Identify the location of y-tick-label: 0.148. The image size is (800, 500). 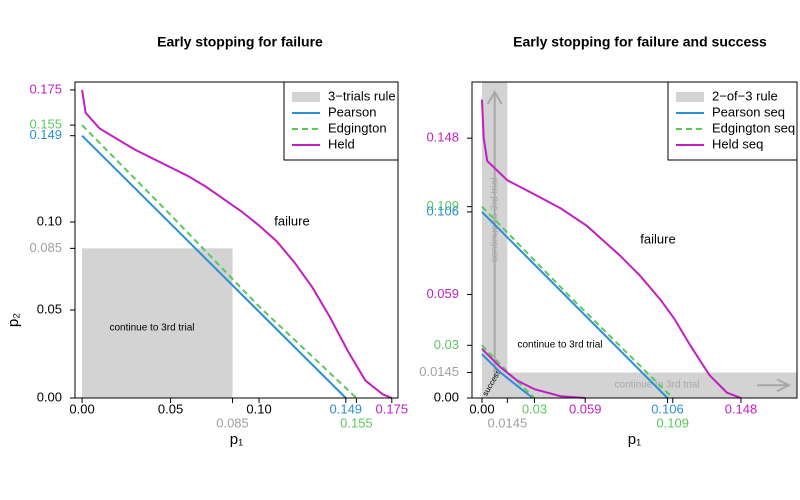
(442, 137).